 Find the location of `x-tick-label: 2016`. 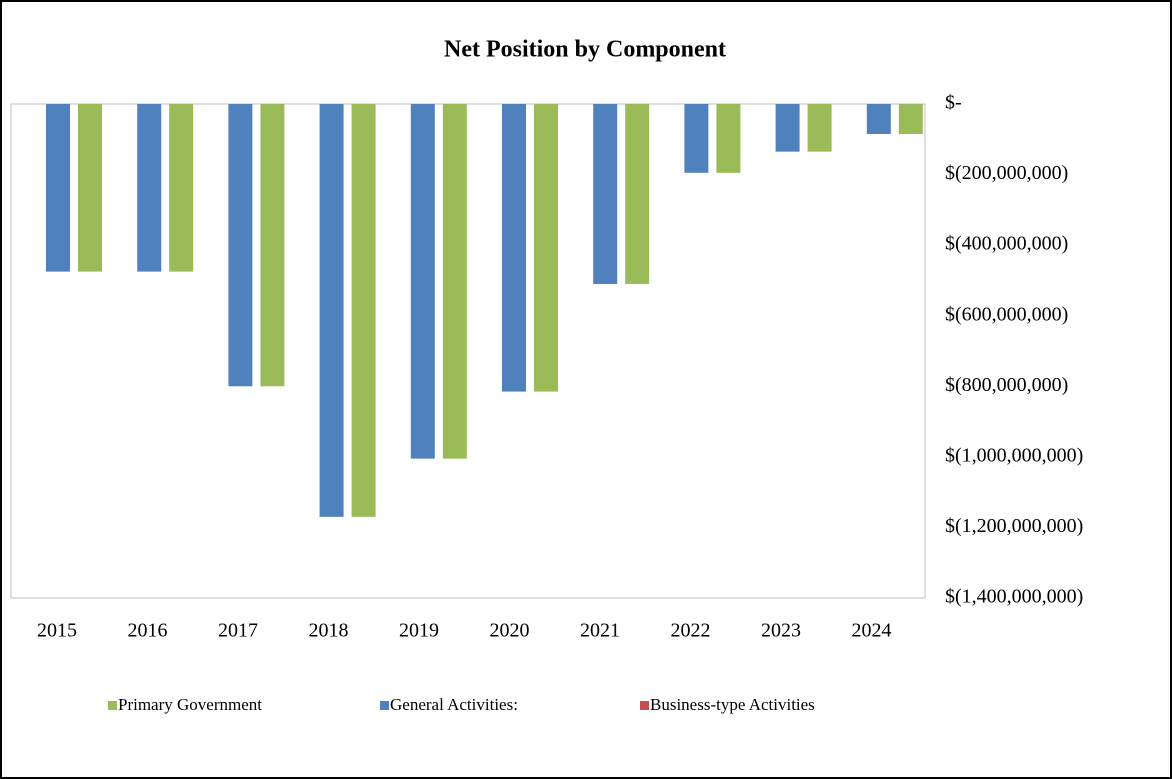

x-tick-label: 2016 is located at coordinates (148, 631).